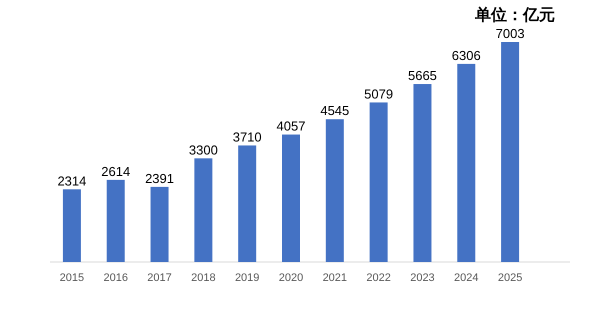  Describe the element at coordinates (379, 94) in the screenshot. I see `data-label: 5079` at that location.